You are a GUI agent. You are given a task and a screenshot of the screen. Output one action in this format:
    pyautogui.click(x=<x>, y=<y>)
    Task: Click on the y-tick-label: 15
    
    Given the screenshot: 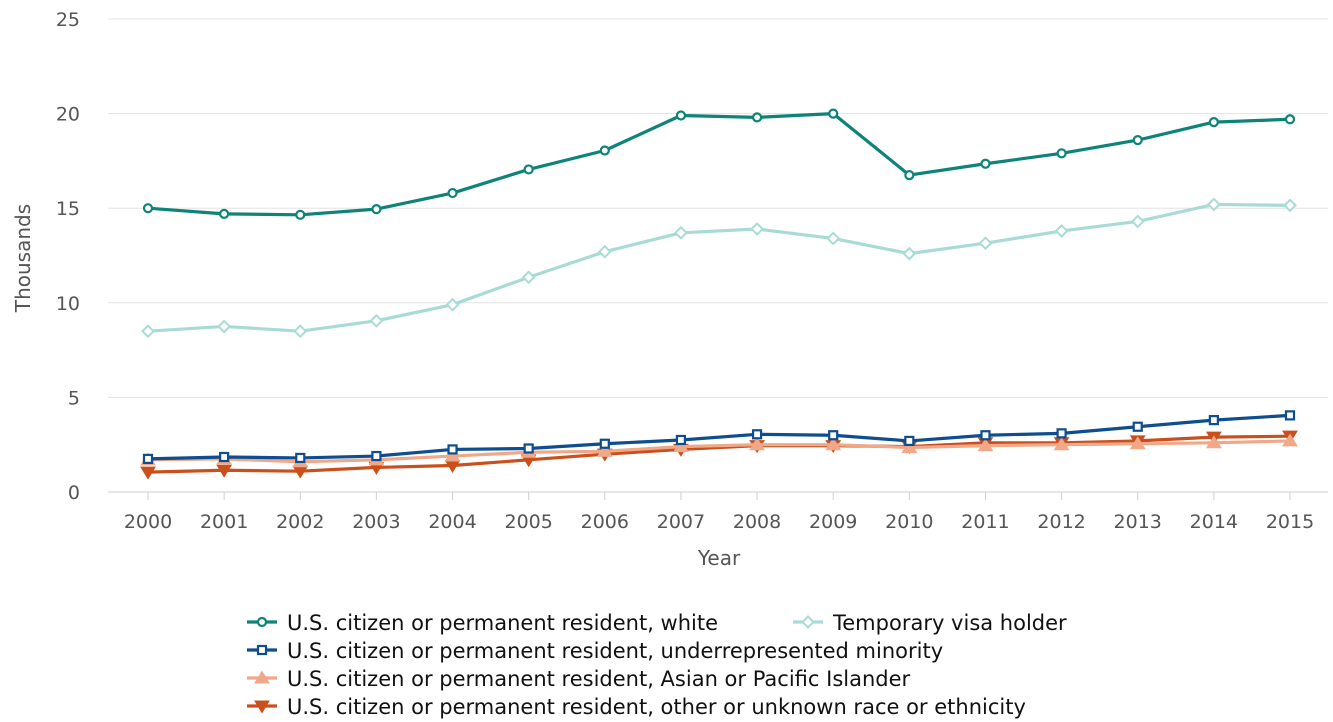 What is the action you would take?
    pyautogui.click(x=68, y=209)
    